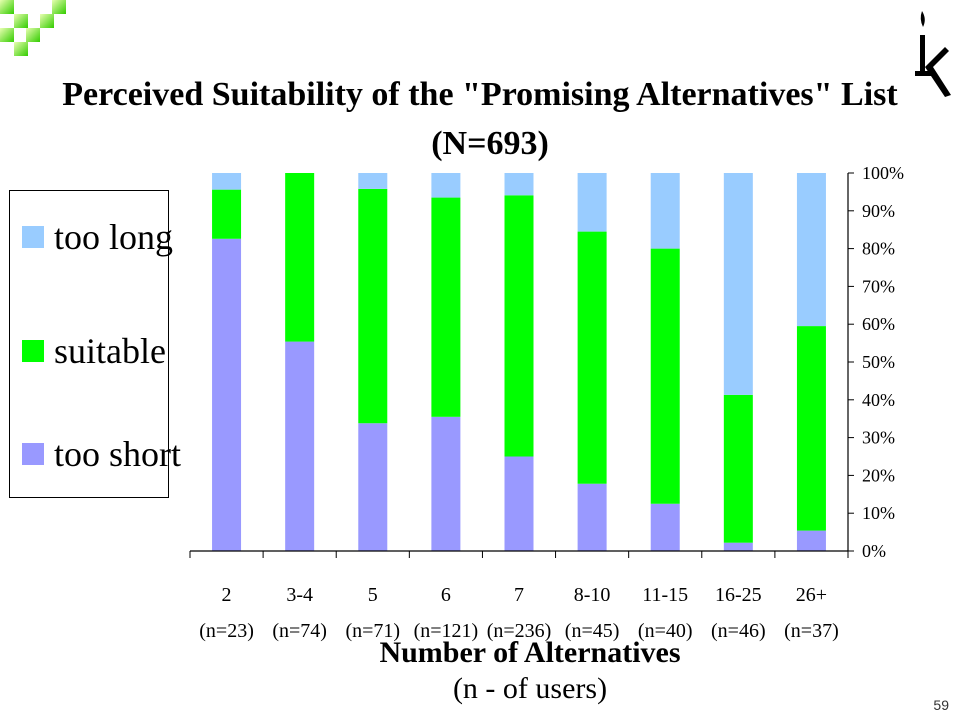  I want to click on legend-swatch-too-short, so click(33, 454).